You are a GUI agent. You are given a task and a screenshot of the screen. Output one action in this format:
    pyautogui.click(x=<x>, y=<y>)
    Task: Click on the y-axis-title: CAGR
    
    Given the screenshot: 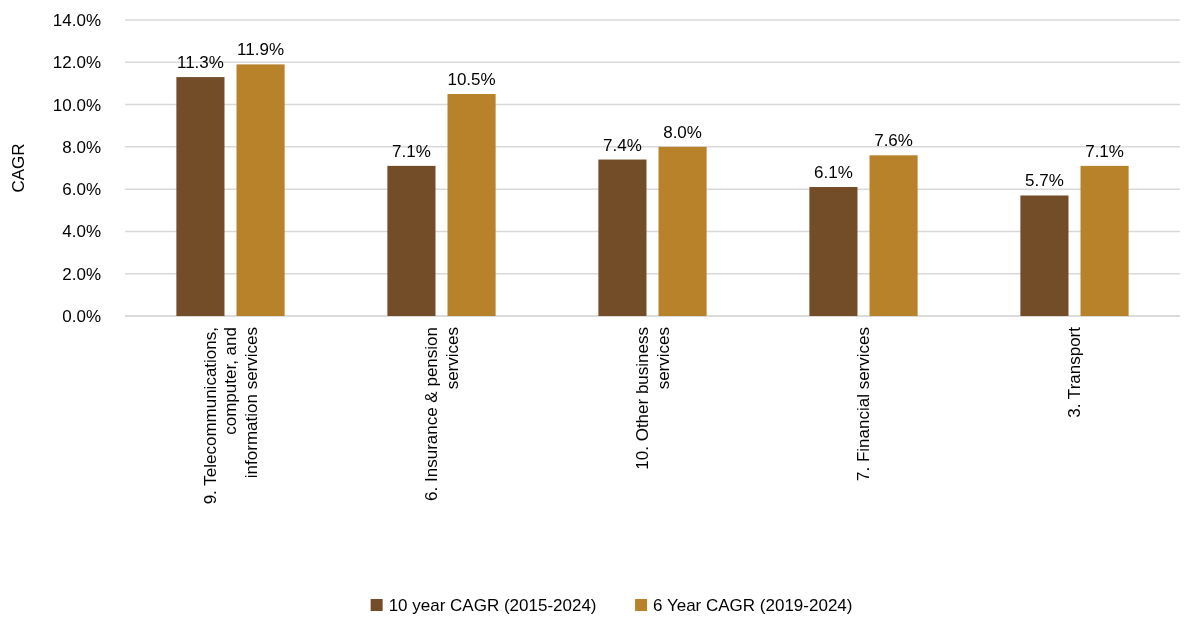 What is the action you would take?
    pyautogui.click(x=18, y=168)
    